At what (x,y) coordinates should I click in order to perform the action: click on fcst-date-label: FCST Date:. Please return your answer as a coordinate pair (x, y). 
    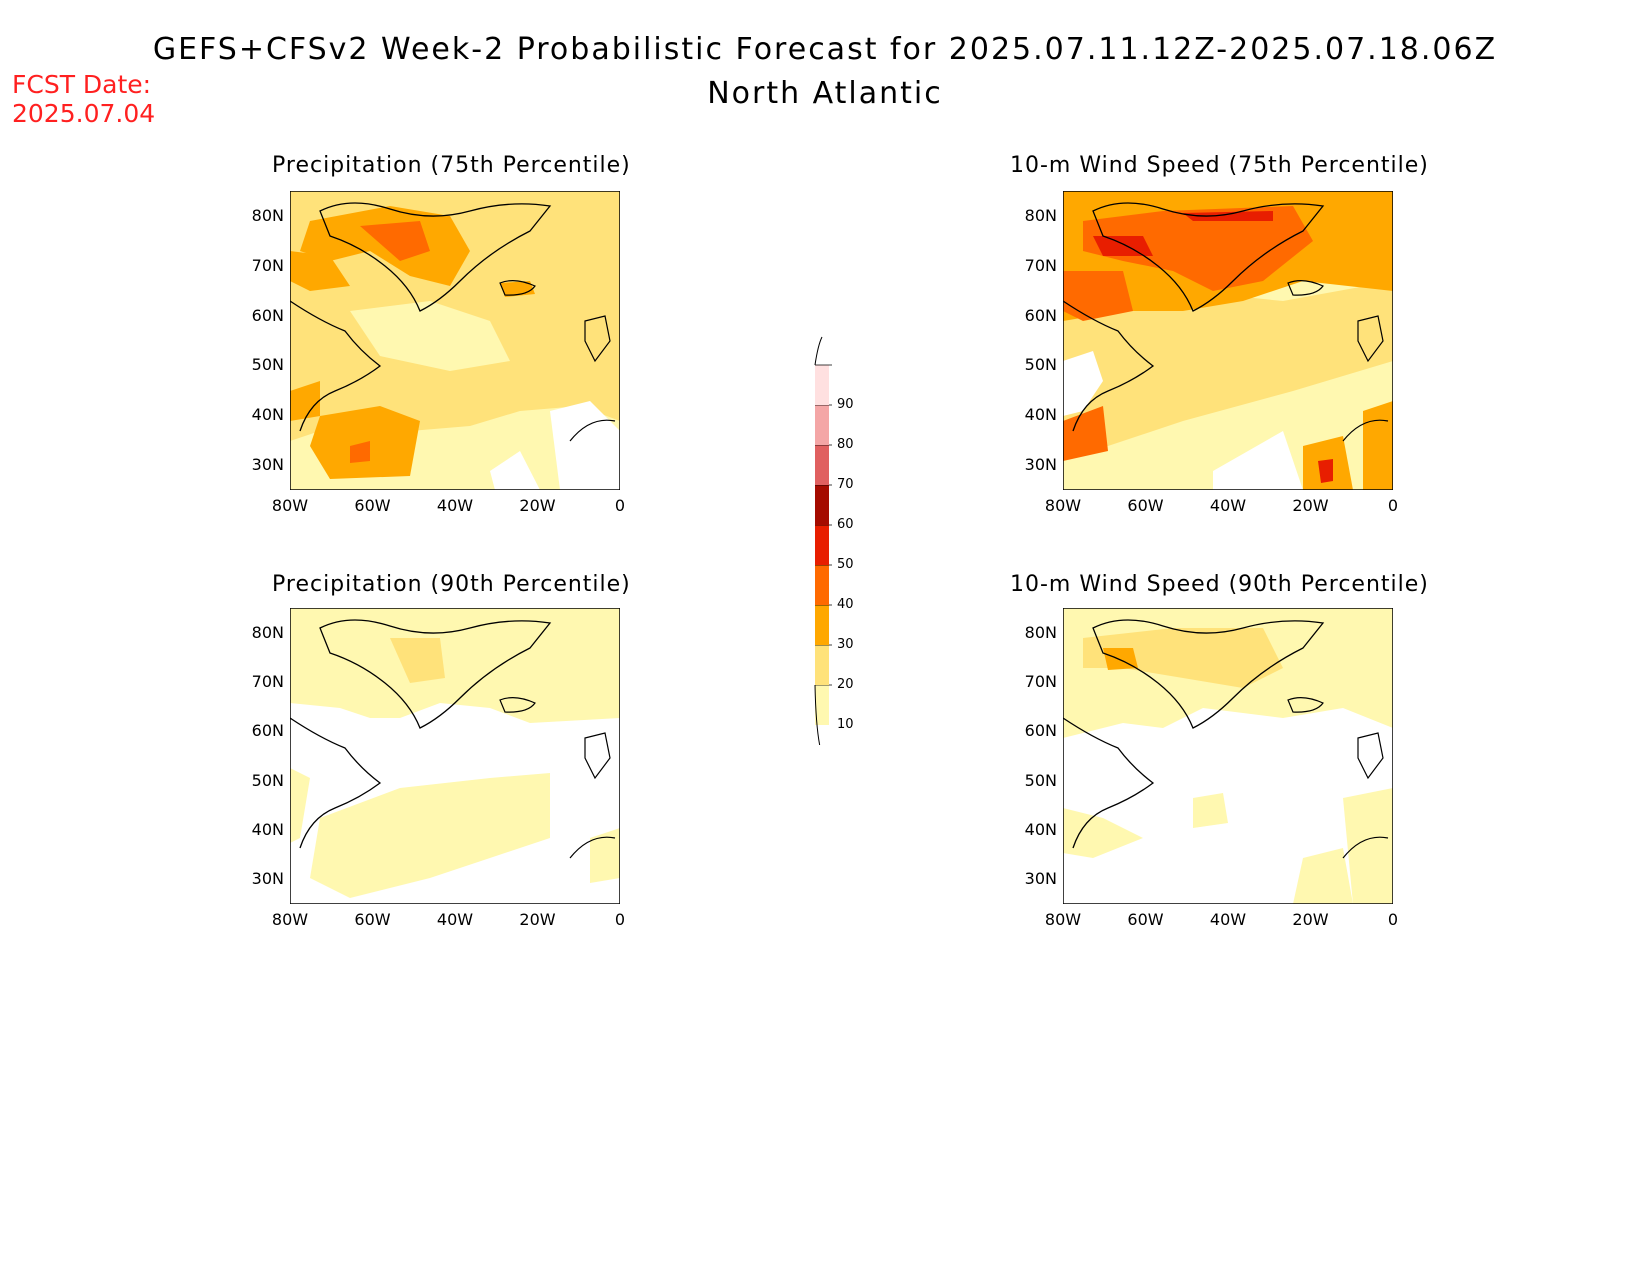
    Looking at the image, I should click on (82, 84).